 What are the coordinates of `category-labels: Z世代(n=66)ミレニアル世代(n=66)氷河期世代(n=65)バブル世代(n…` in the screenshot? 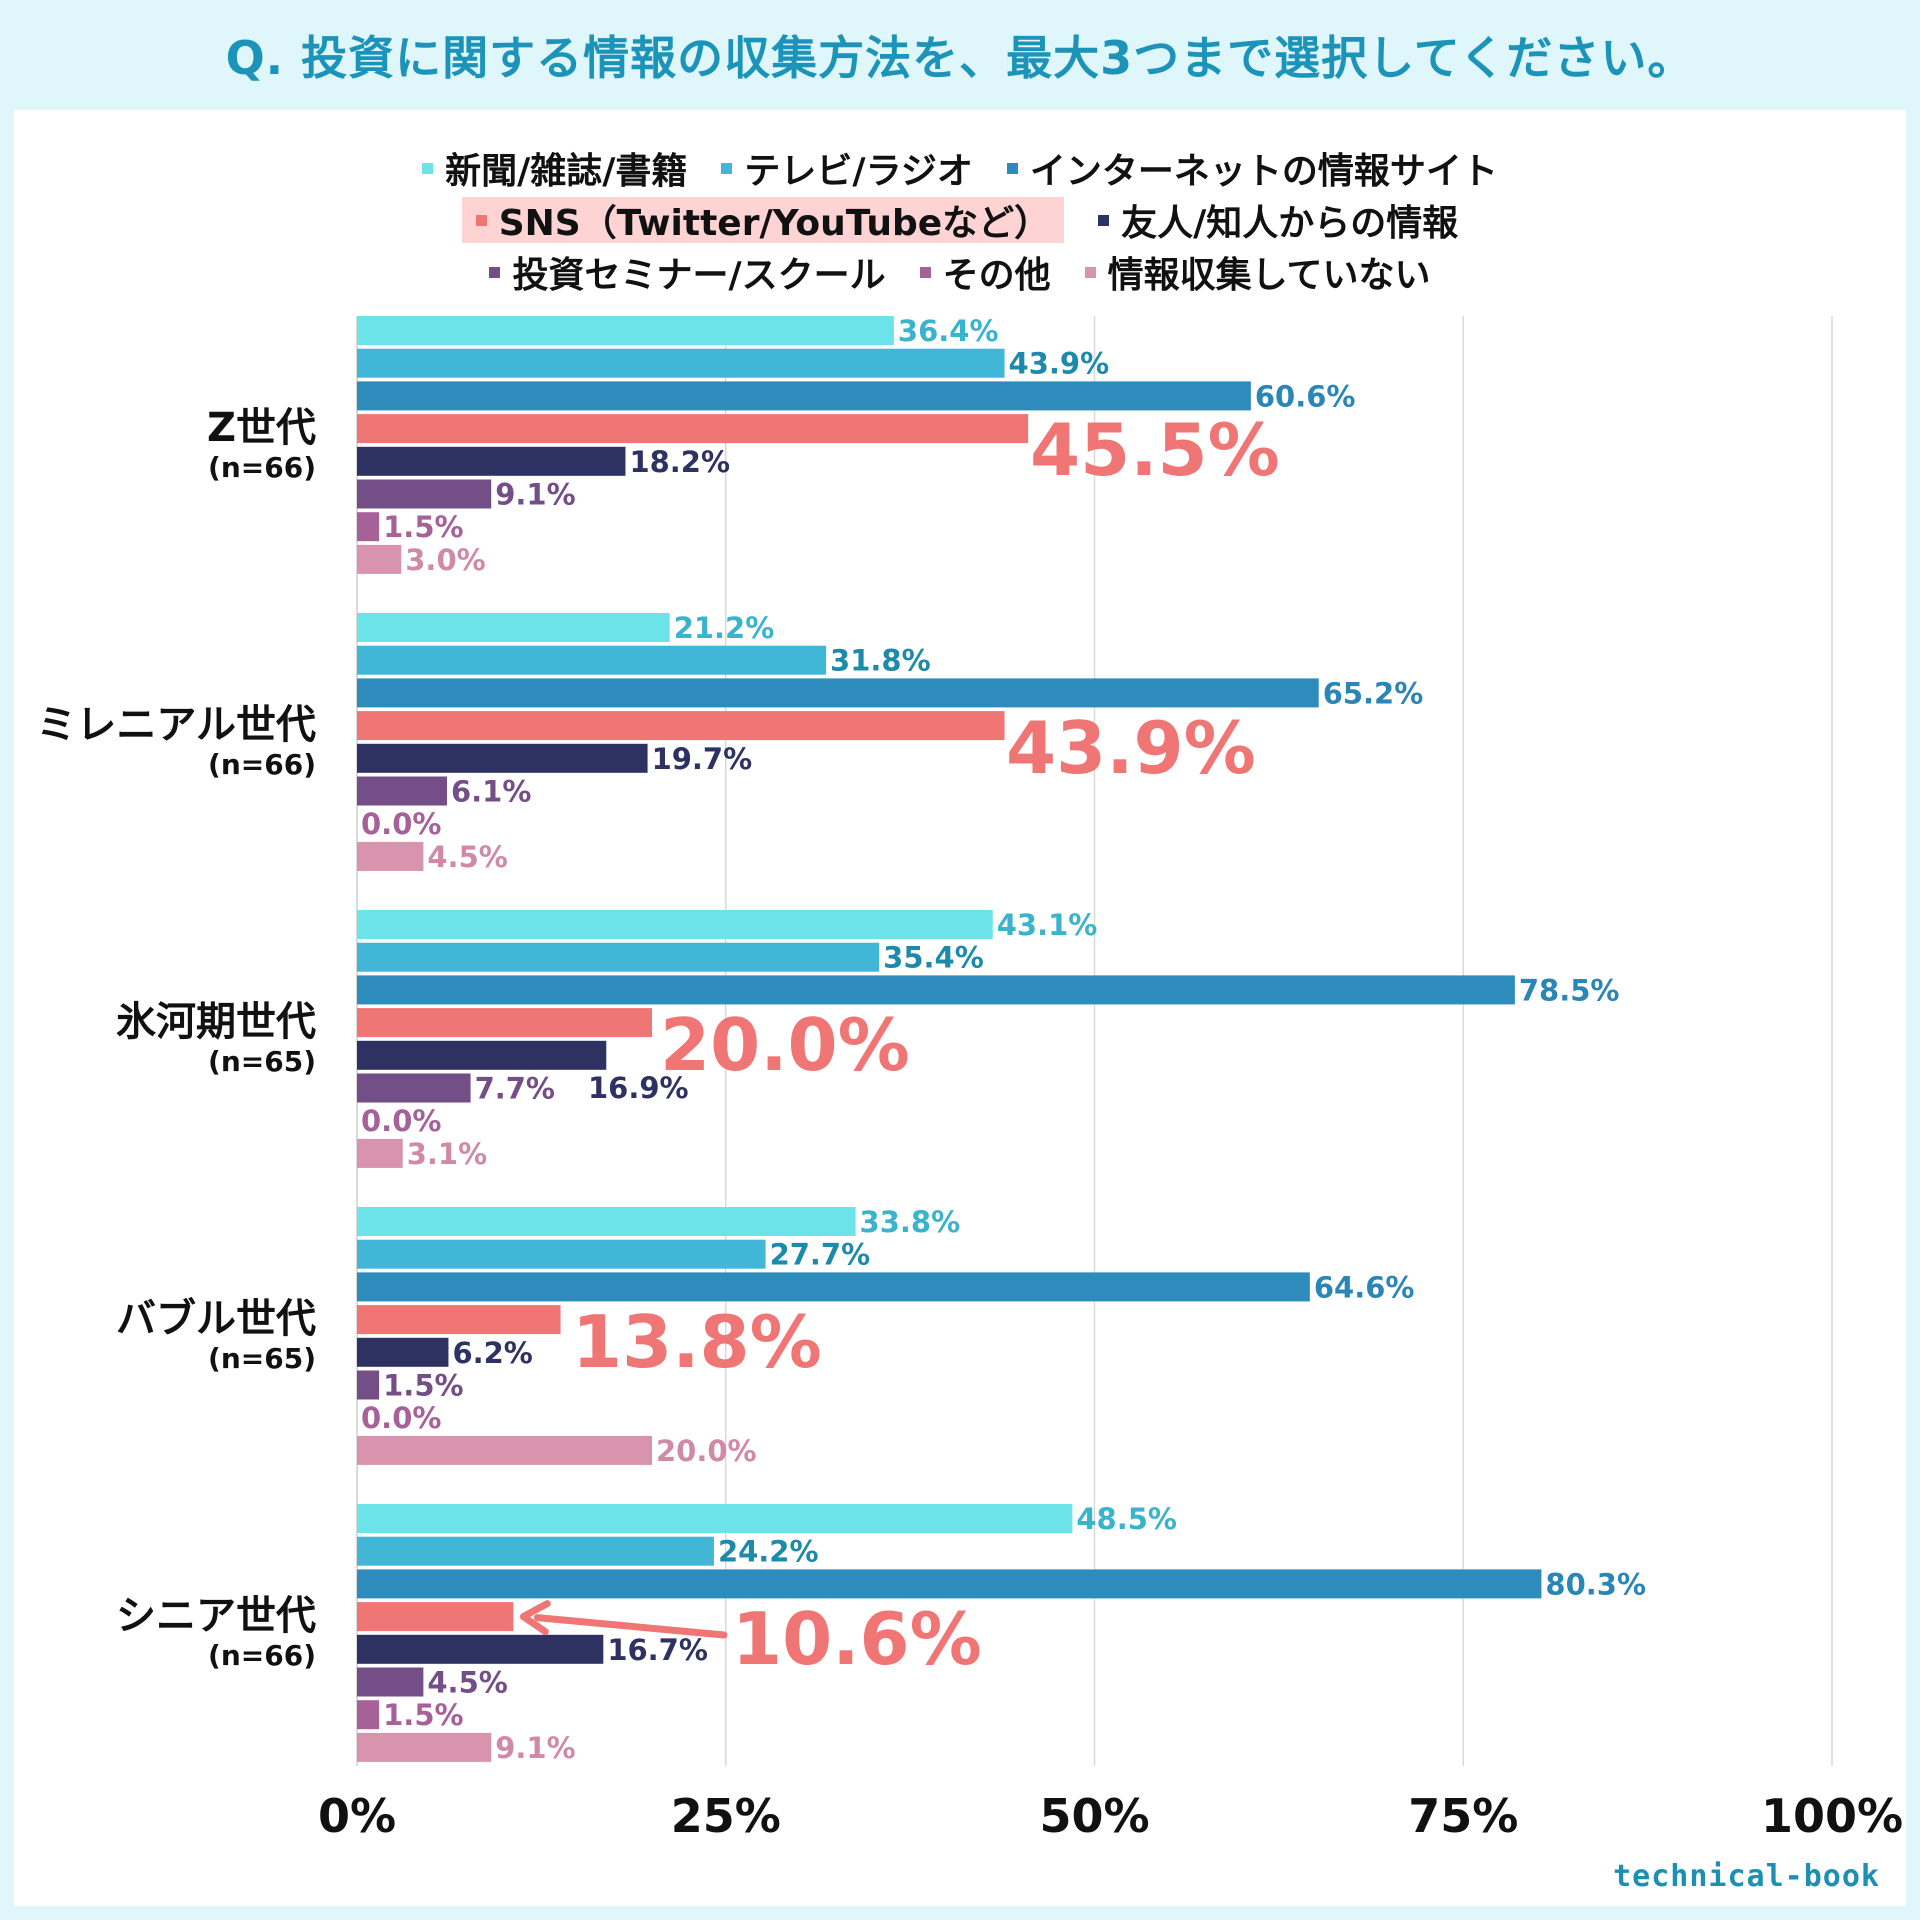 It's located at (176, 1038).